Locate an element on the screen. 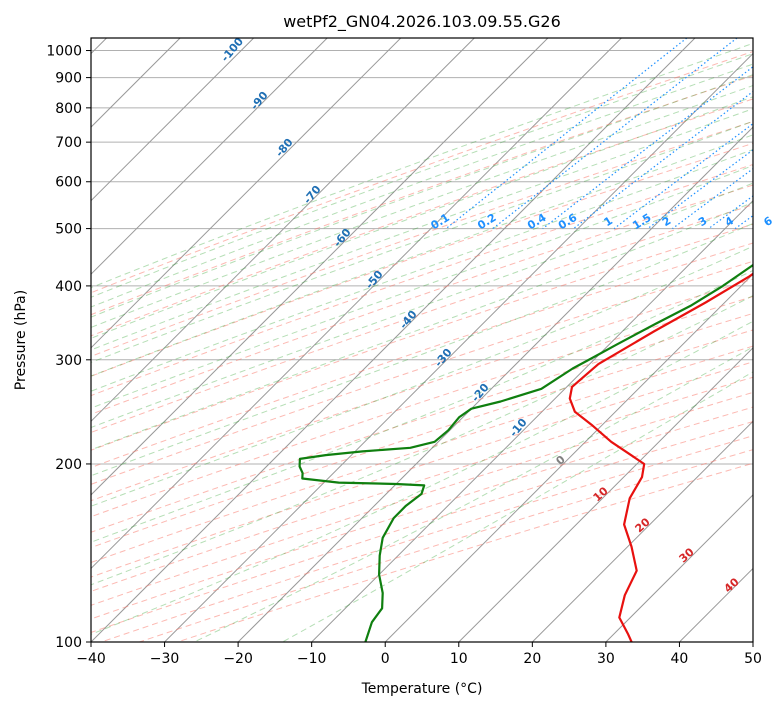 This screenshot has width=775, height=708. dry-adiabat-label: -90 is located at coordinates (259, 101).